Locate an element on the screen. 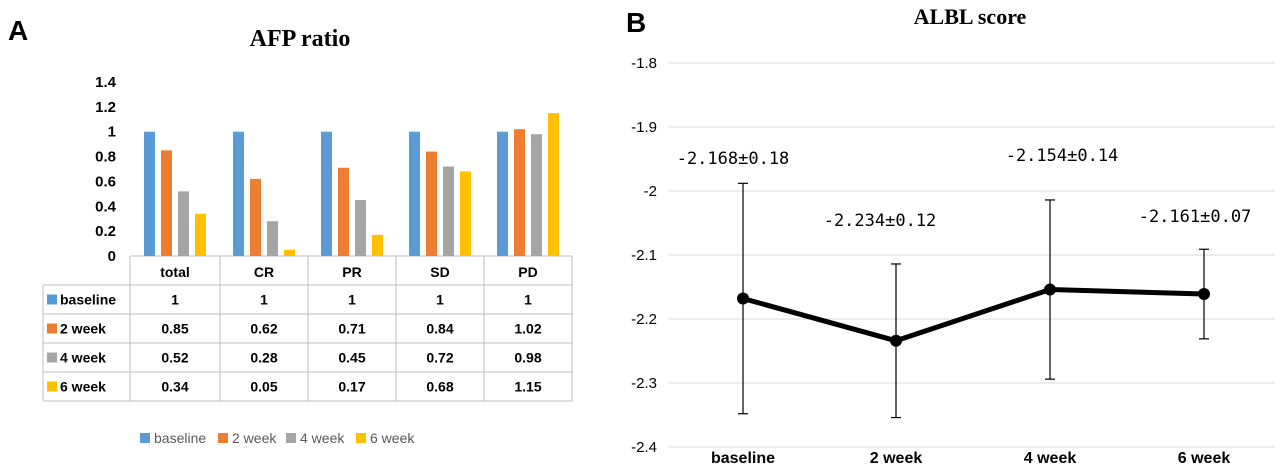 The height and width of the screenshot is (466, 1281). table-legend-key-2-week is located at coordinates (52, 328).